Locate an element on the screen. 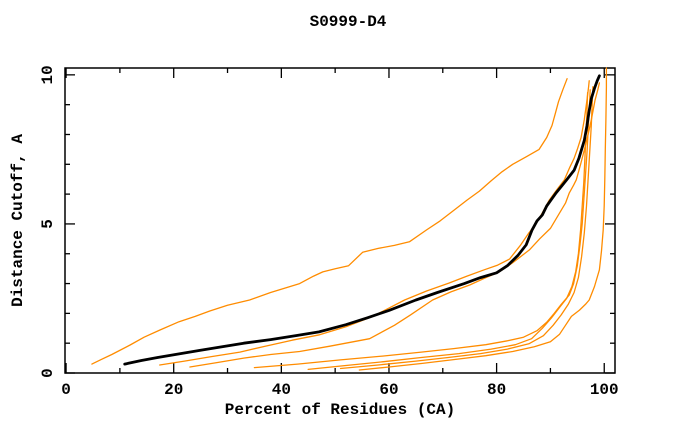  y-tick-label: 0 is located at coordinates (48, 373).